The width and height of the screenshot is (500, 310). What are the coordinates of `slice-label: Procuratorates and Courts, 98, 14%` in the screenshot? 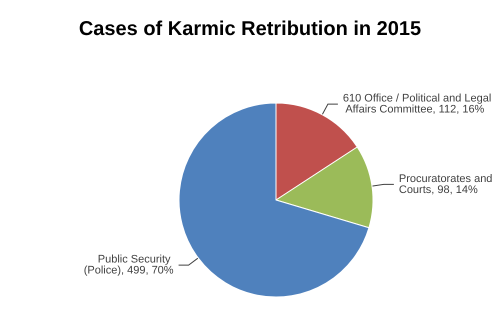 It's located at (447, 184).